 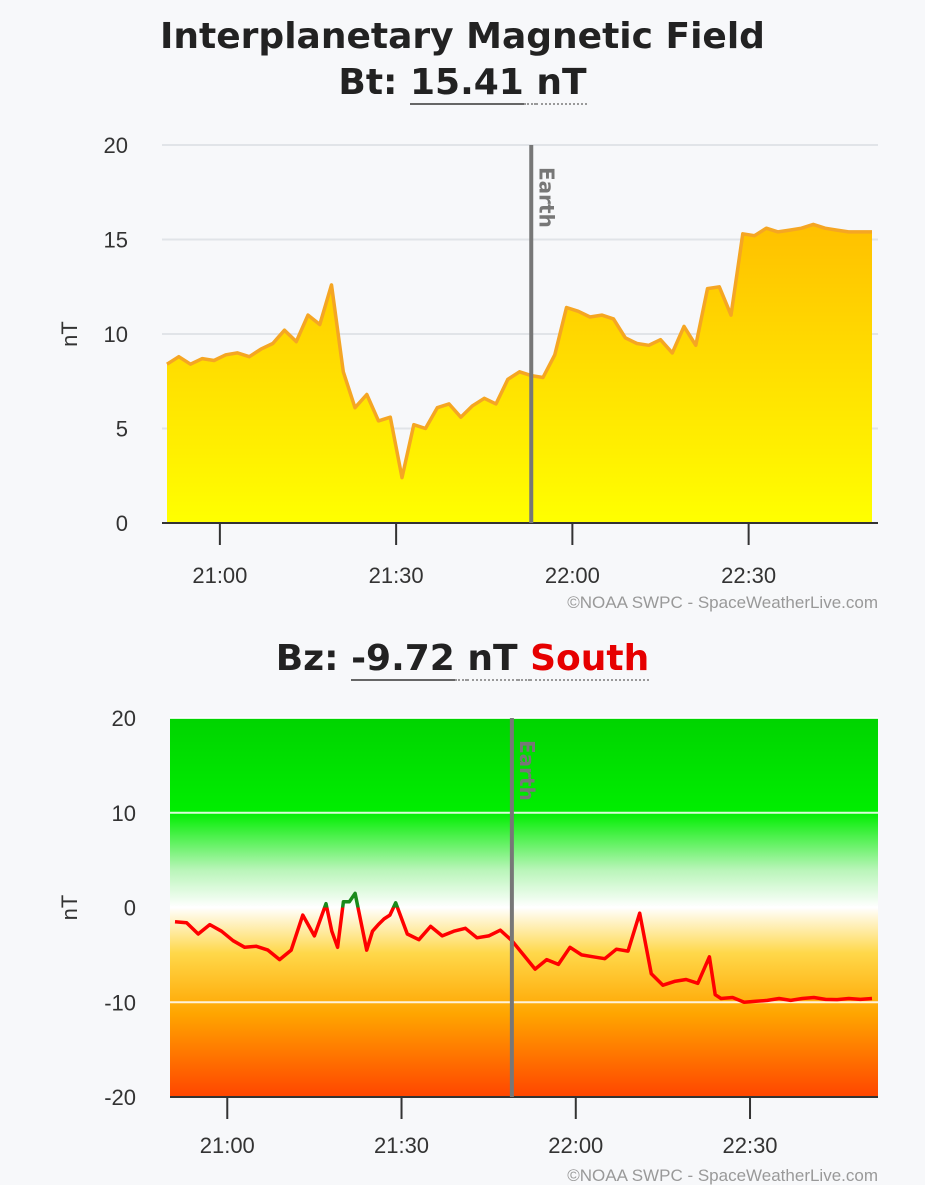 What do you see at coordinates (575, 1145) in the screenshot?
I see `bz-x-tick-label: 22:00` at bounding box center [575, 1145].